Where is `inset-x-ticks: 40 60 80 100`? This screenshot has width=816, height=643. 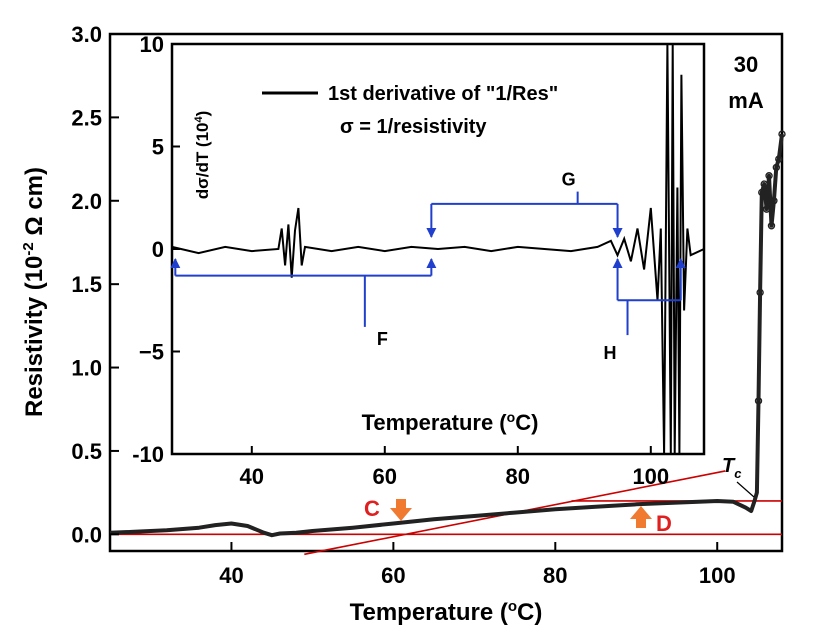 inset-x-ticks: 40 60 80 100 is located at coordinates (454, 467).